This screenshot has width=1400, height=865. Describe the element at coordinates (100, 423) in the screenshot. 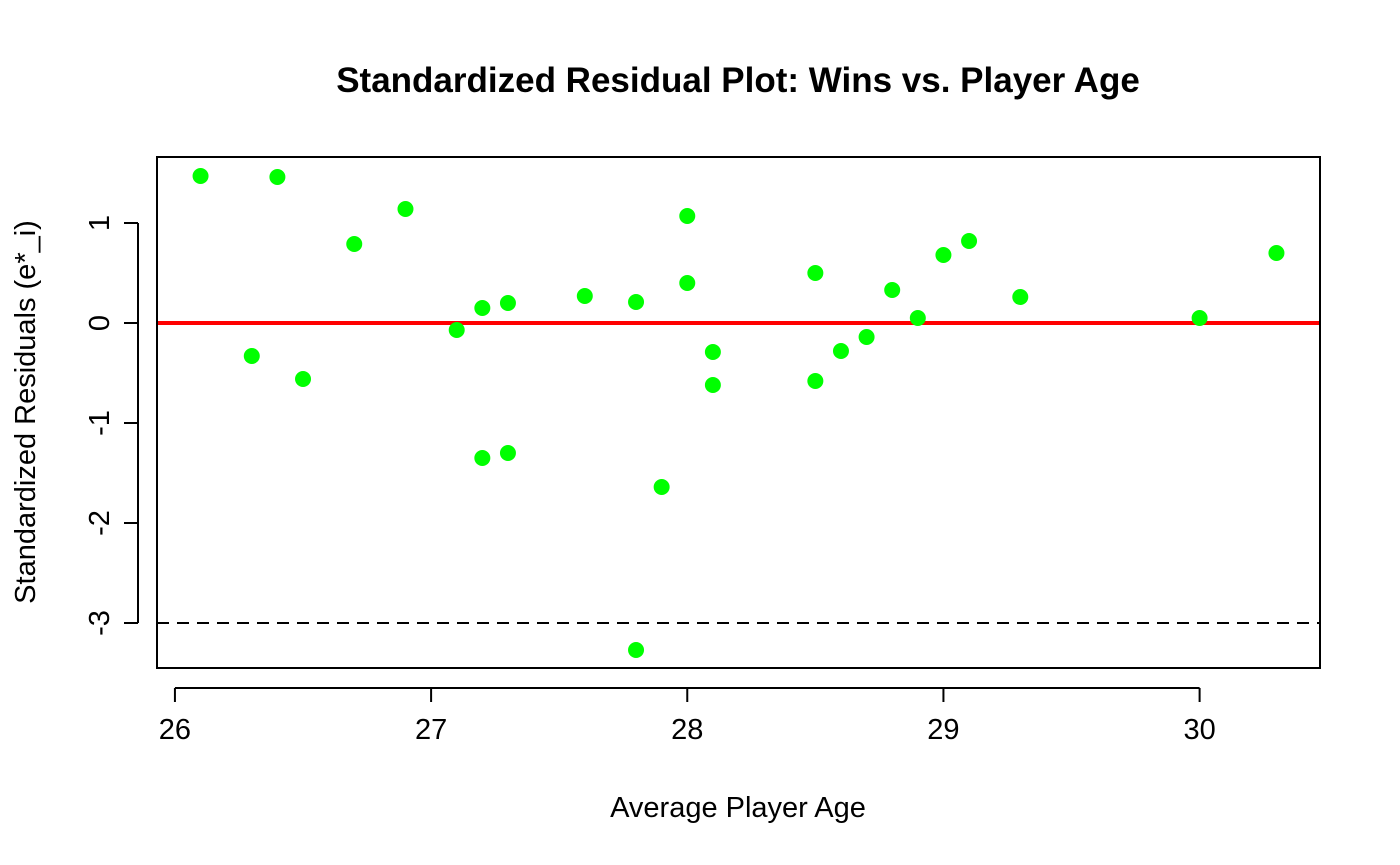

I see `y-tick-label: -1` at that location.